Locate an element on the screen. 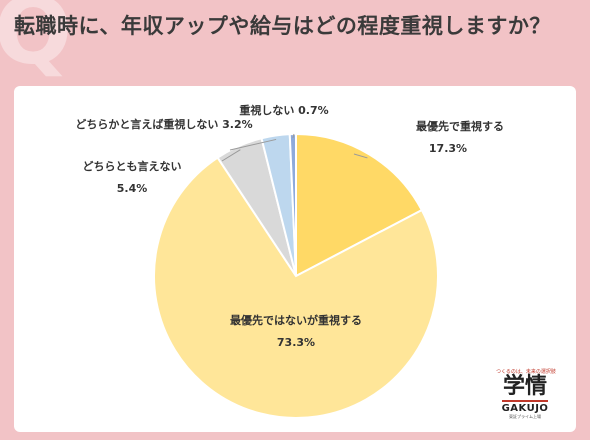 The image size is (590, 440). slice-not-important-label: 重視しない 0.7% is located at coordinates (283, 110).